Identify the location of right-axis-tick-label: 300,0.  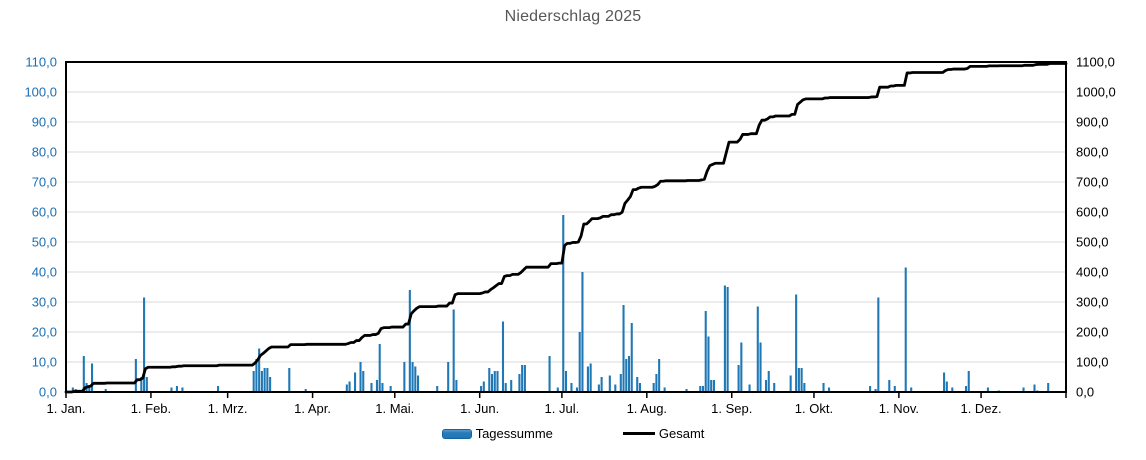
(1092, 302).